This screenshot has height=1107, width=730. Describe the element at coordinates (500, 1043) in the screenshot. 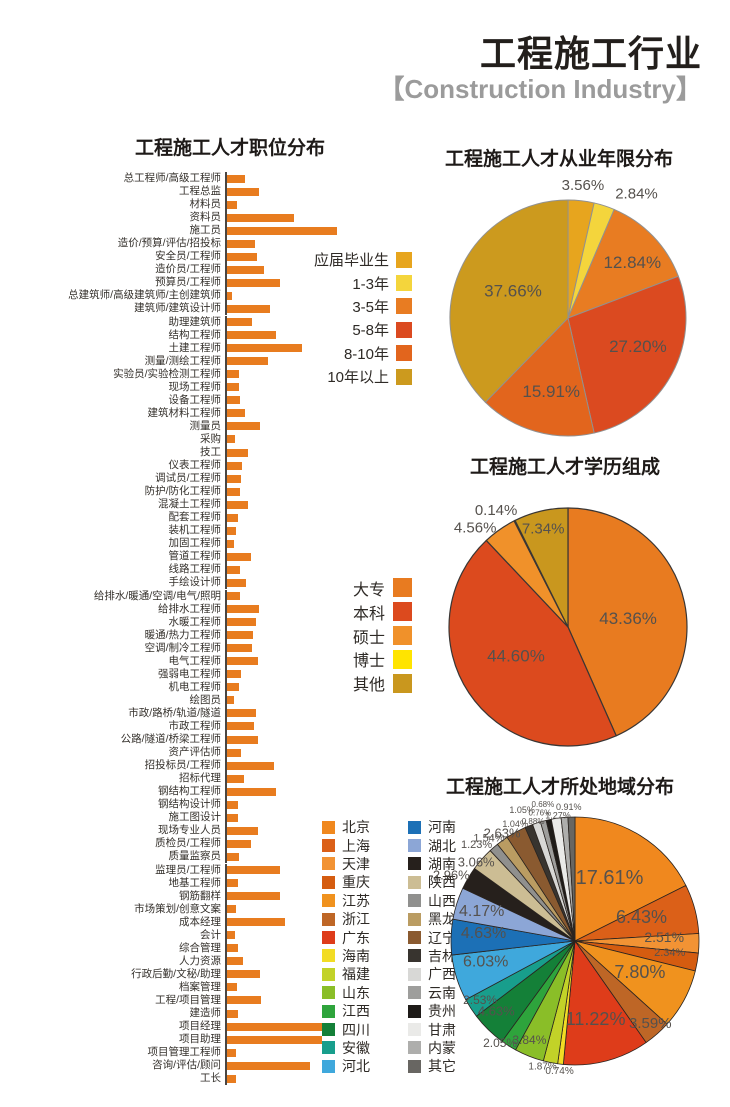

I see `pie-slice-percentage: 2.05%` at that location.